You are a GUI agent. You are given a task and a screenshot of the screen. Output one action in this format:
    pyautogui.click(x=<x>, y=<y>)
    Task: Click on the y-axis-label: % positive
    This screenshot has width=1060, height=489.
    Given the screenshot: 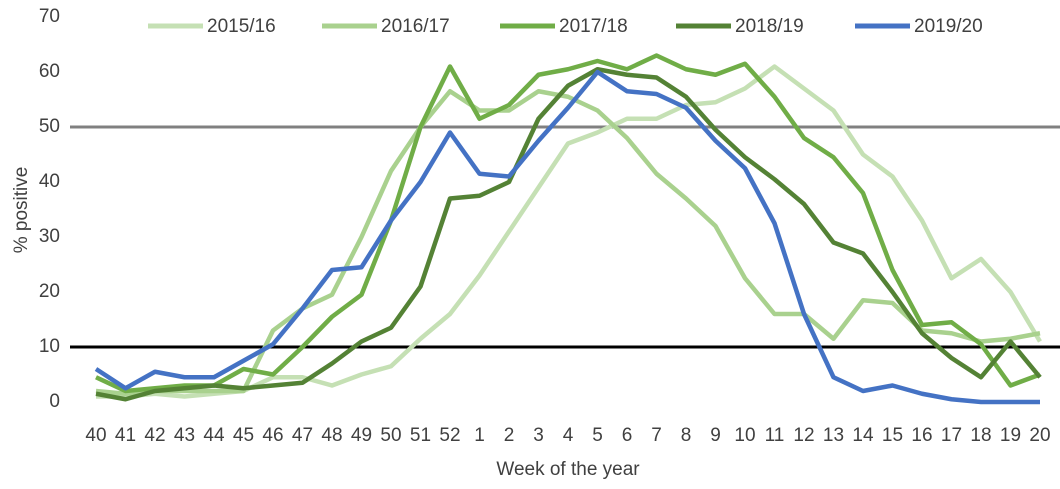 What is the action you would take?
    pyautogui.click(x=21, y=210)
    